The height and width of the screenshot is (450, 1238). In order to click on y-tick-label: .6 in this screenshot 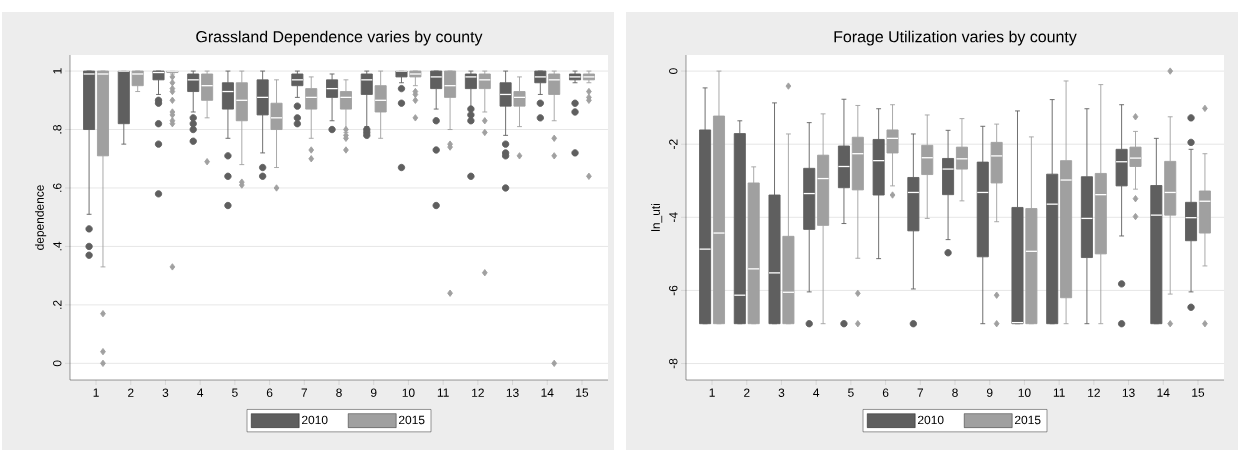, I will do `click(57, 187)`.